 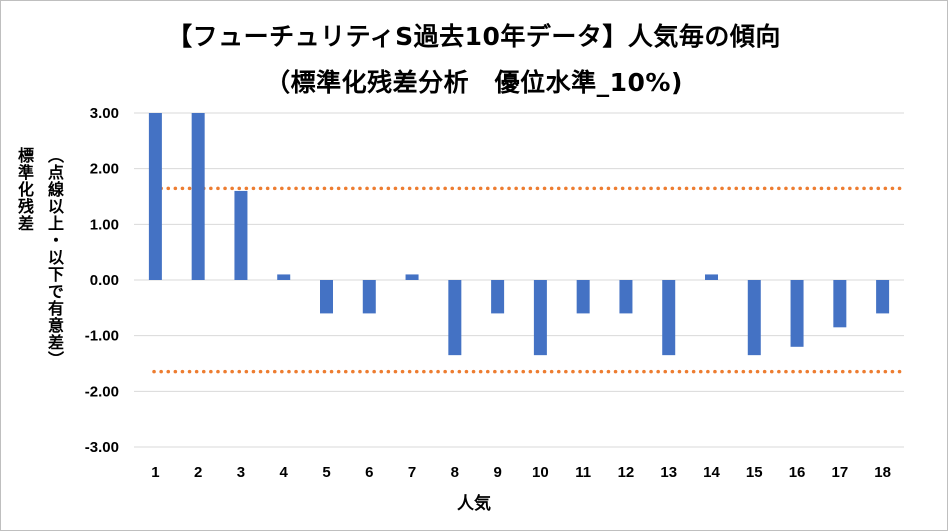 What do you see at coordinates (583, 472) in the screenshot?
I see `x-tick-label: 11` at bounding box center [583, 472].